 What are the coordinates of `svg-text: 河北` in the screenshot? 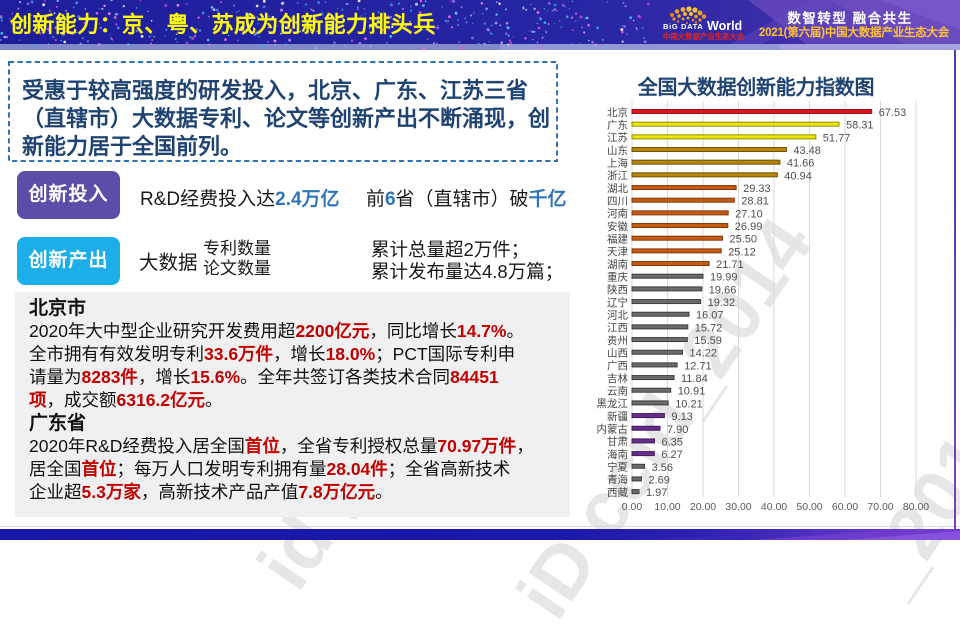 It's located at (617, 316).